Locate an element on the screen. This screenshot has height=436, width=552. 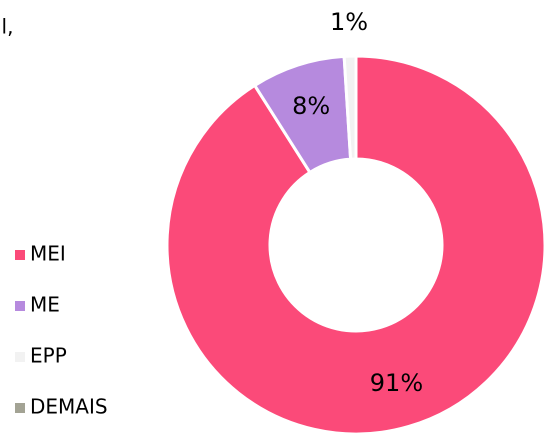
data-label: 1% is located at coordinates (349, 22).